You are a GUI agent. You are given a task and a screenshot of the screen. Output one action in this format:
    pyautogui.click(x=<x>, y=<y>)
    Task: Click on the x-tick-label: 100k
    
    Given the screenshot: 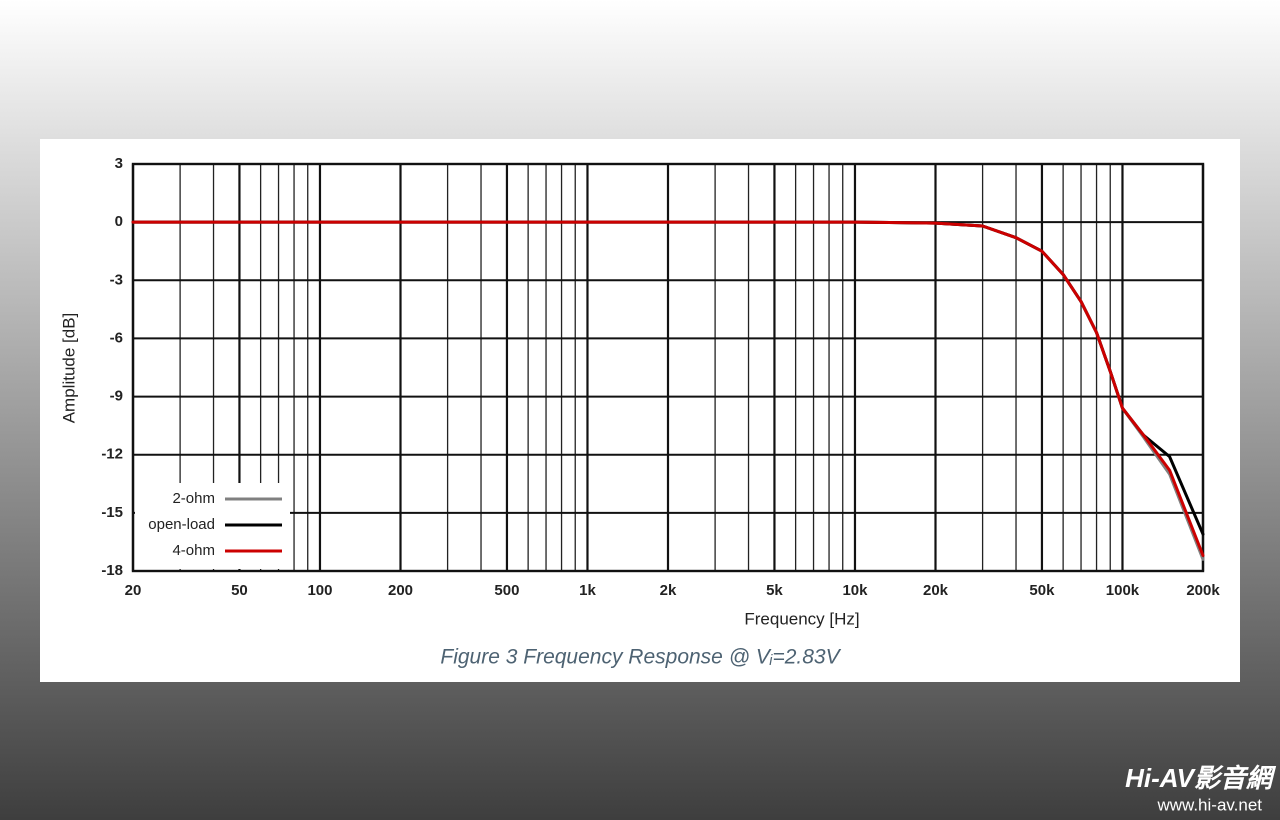 What is the action you would take?
    pyautogui.click(x=1123, y=590)
    